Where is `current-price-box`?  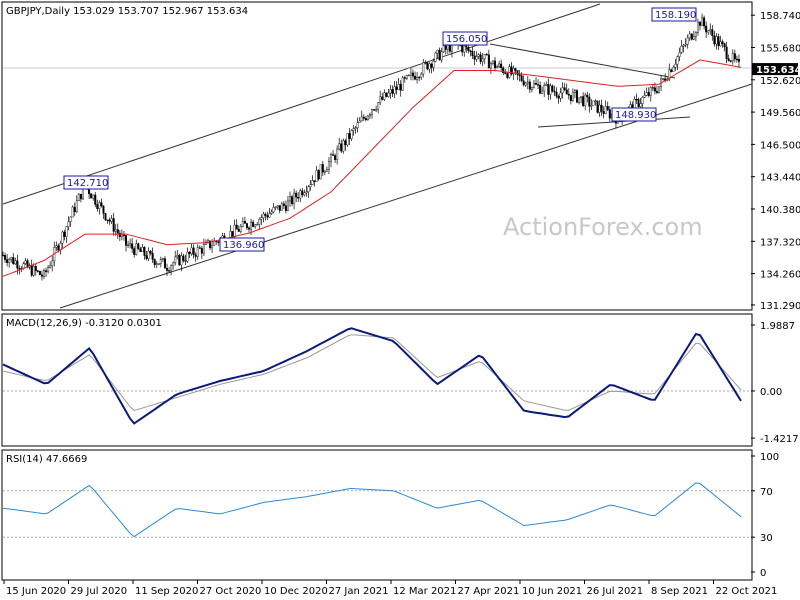
current-price-box is located at coordinates (775, 69).